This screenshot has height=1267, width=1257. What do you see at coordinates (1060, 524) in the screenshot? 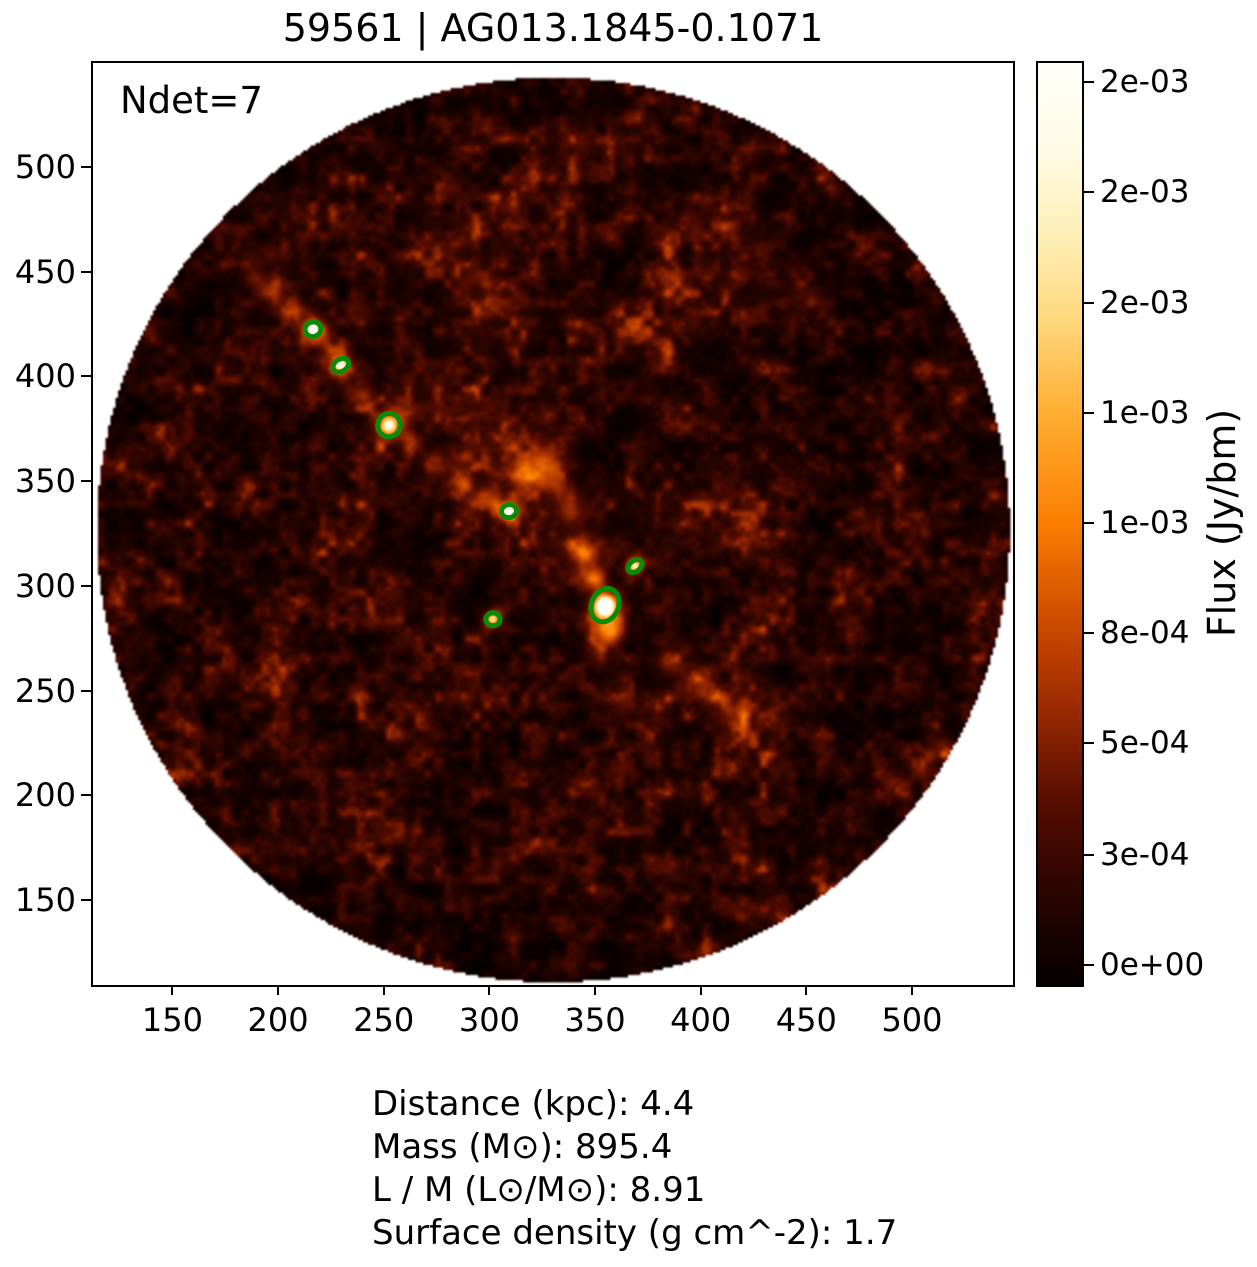
I see `colorbar` at bounding box center [1060, 524].